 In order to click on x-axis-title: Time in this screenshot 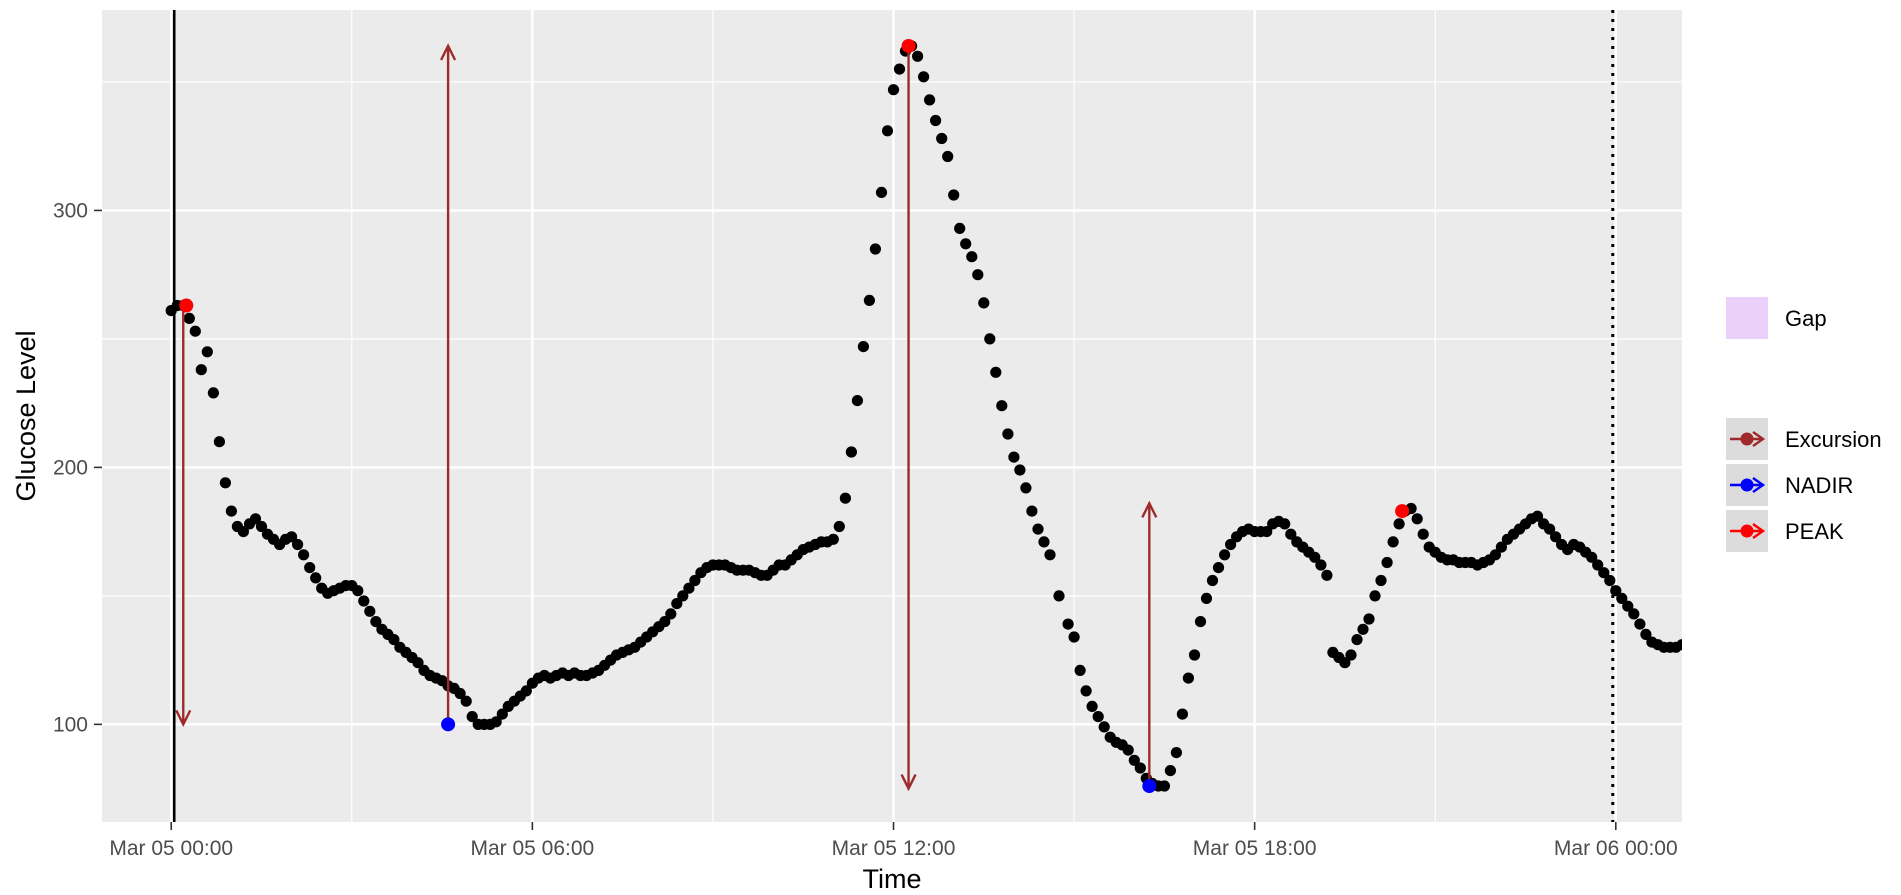, I will do `click(892, 879)`.